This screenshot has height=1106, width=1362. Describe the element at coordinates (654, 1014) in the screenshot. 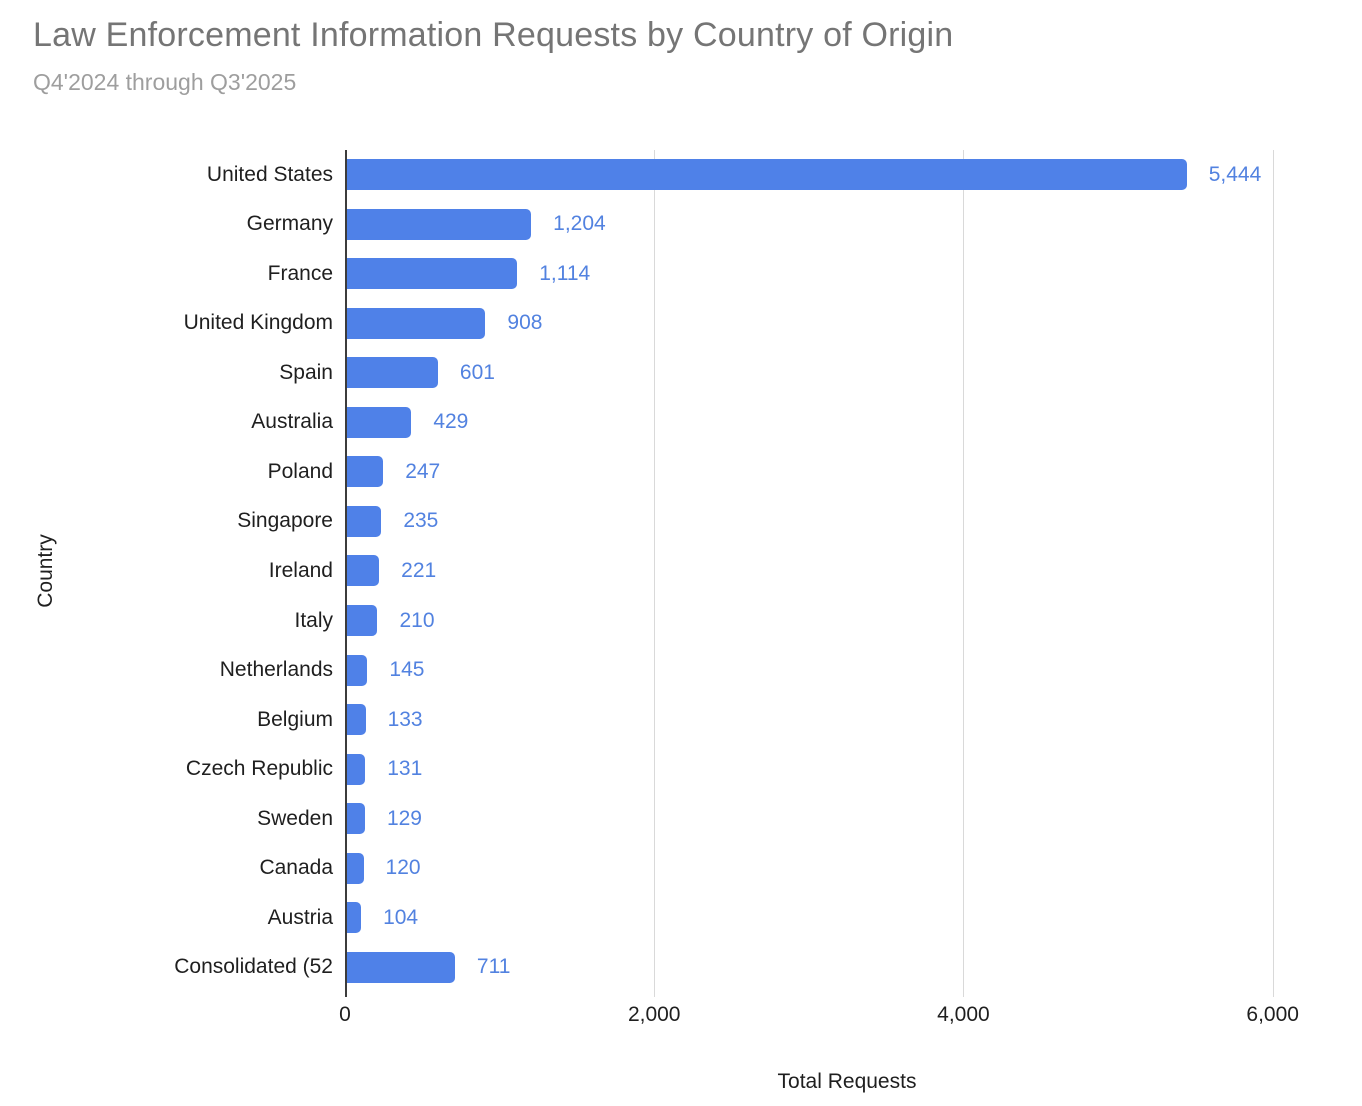

I see `x-tick-label: 2,000` at that location.